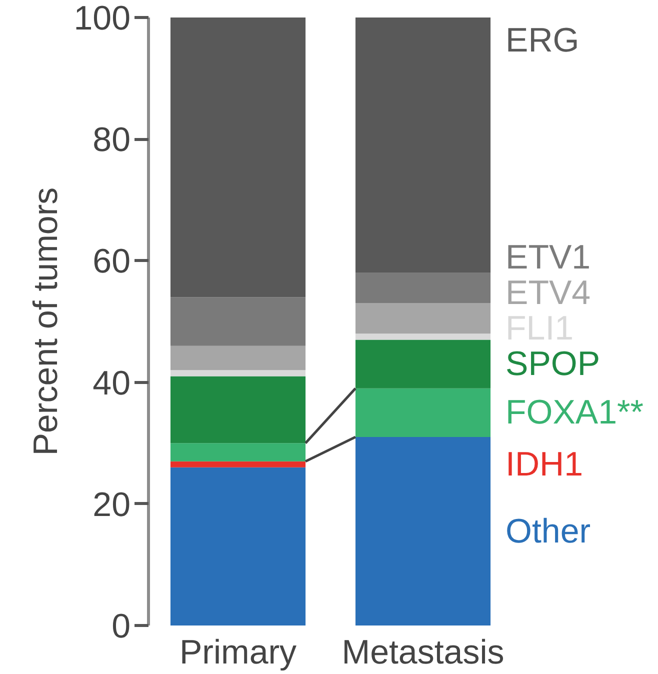  What do you see at coordinates (111, 261) in the screenshot?
I see `y-tick-label: 60` at bounding box center [111, 261].